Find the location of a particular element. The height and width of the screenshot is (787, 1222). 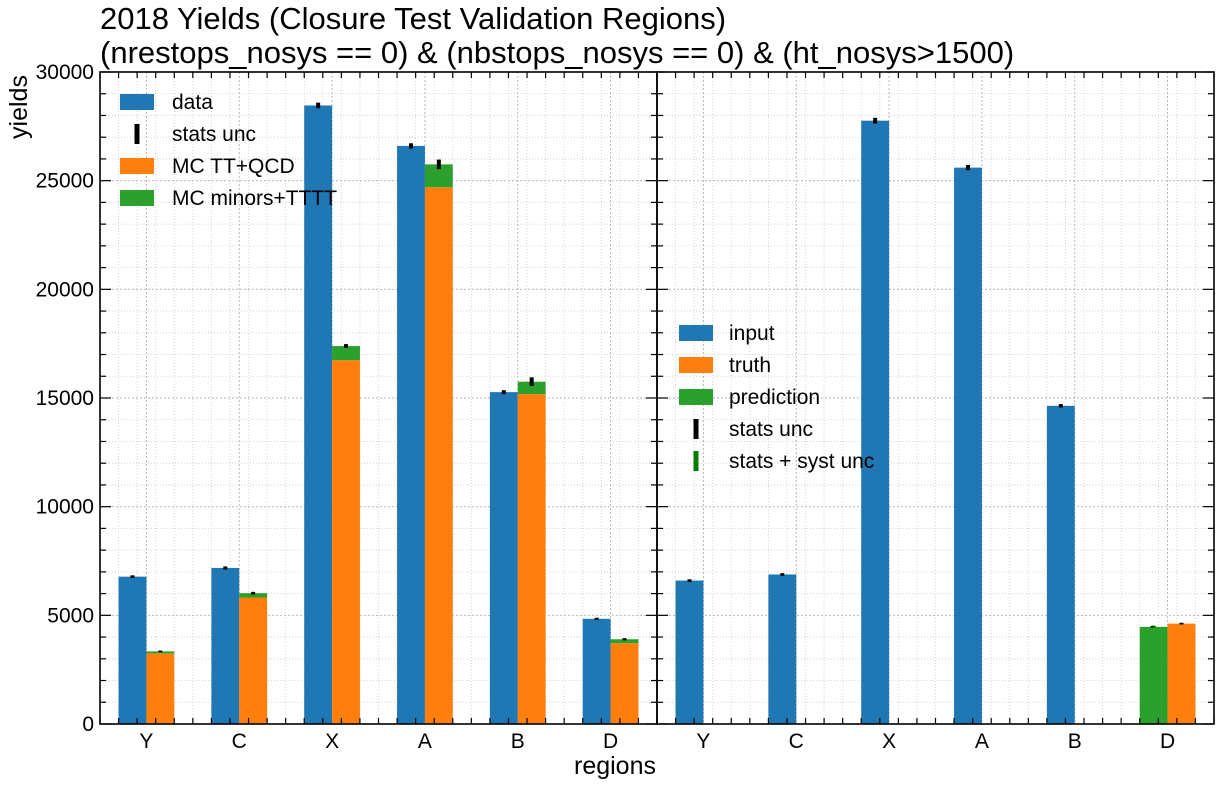

legend-marker-prediction is located at coordinates (696, 397).